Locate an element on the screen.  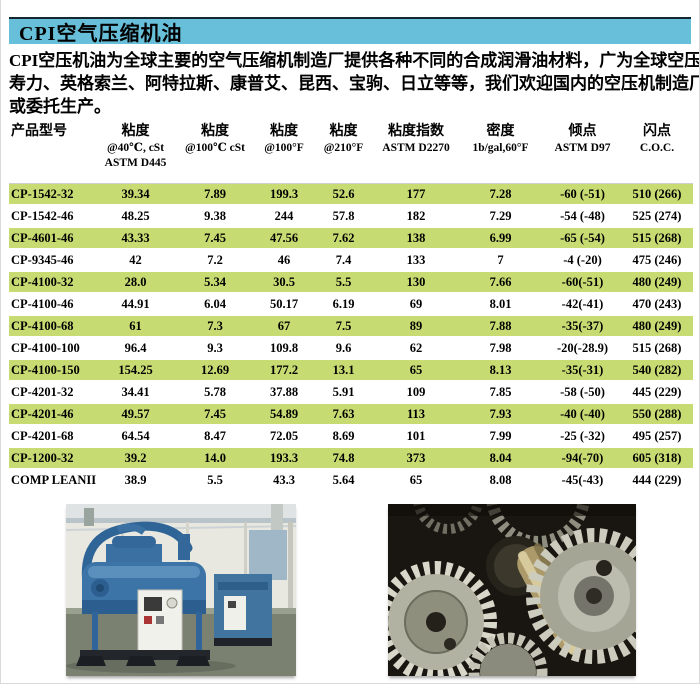
value-cell: 177.2 is located at coordinates (284, 370).